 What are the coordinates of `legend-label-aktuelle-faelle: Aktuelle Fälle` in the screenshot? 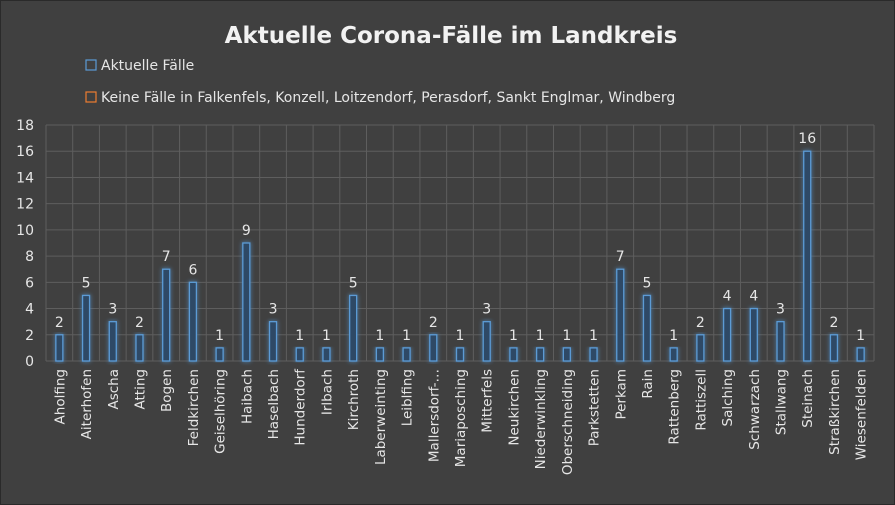 It's located at (147, 66).